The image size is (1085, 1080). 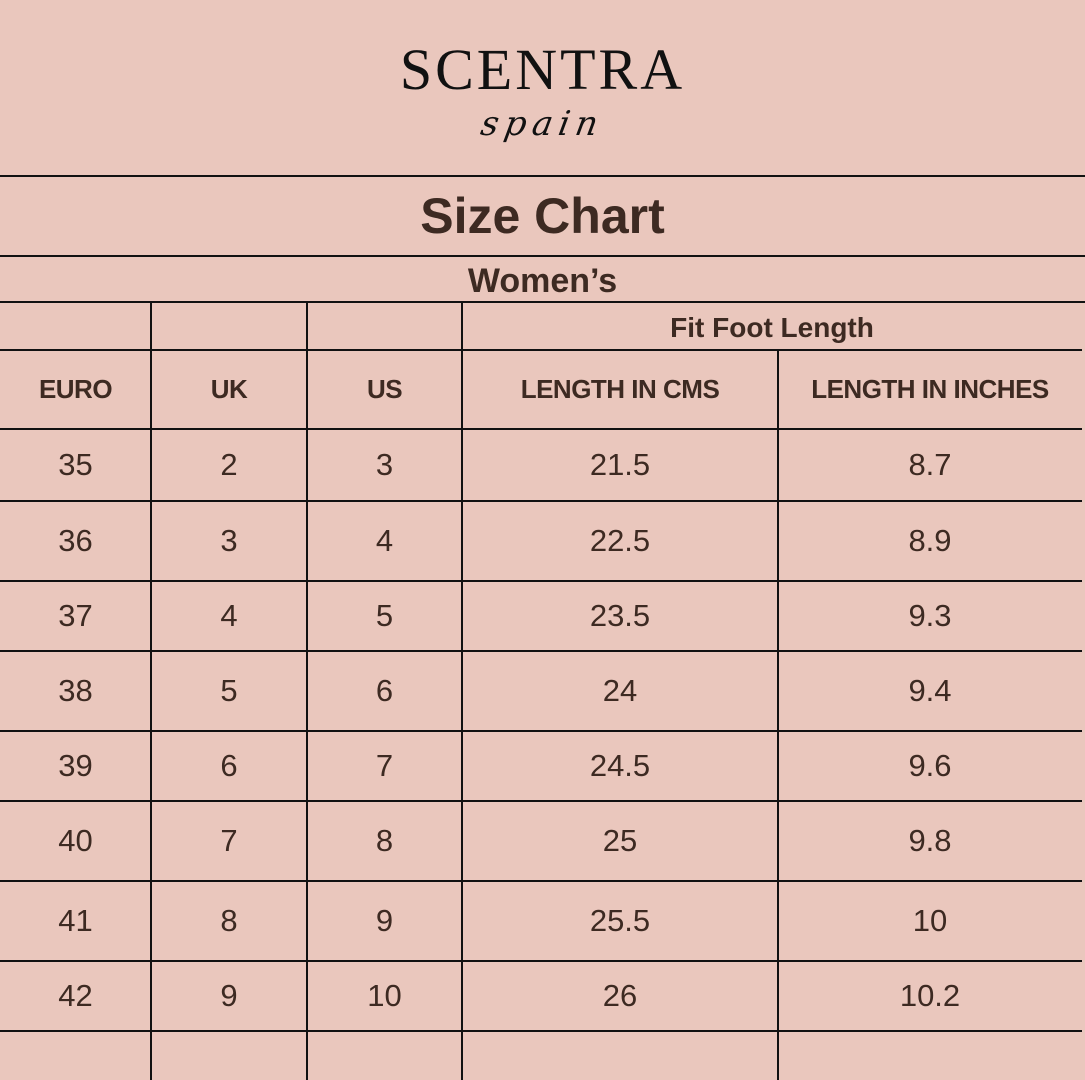 I want to click on table-cell: 24, so click(x=620, y=690).